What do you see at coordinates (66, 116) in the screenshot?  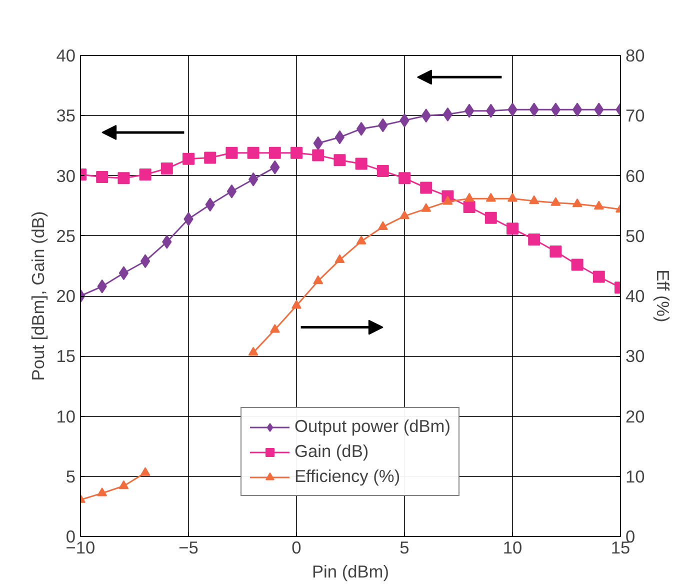 I see `y-tick-label: 35` at bounding box center [66, 116].